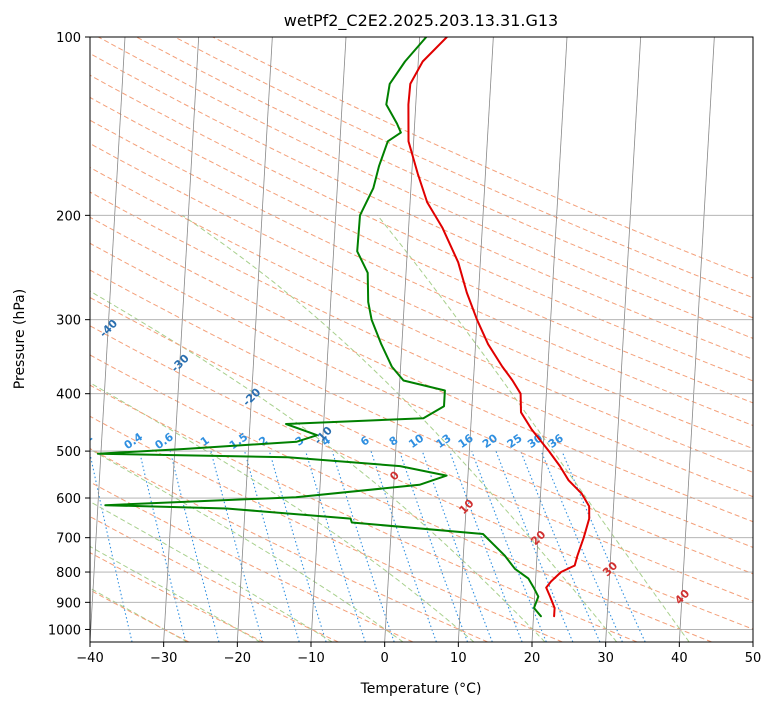  I want to click on isotherm-label: -40, so click(108, 328).